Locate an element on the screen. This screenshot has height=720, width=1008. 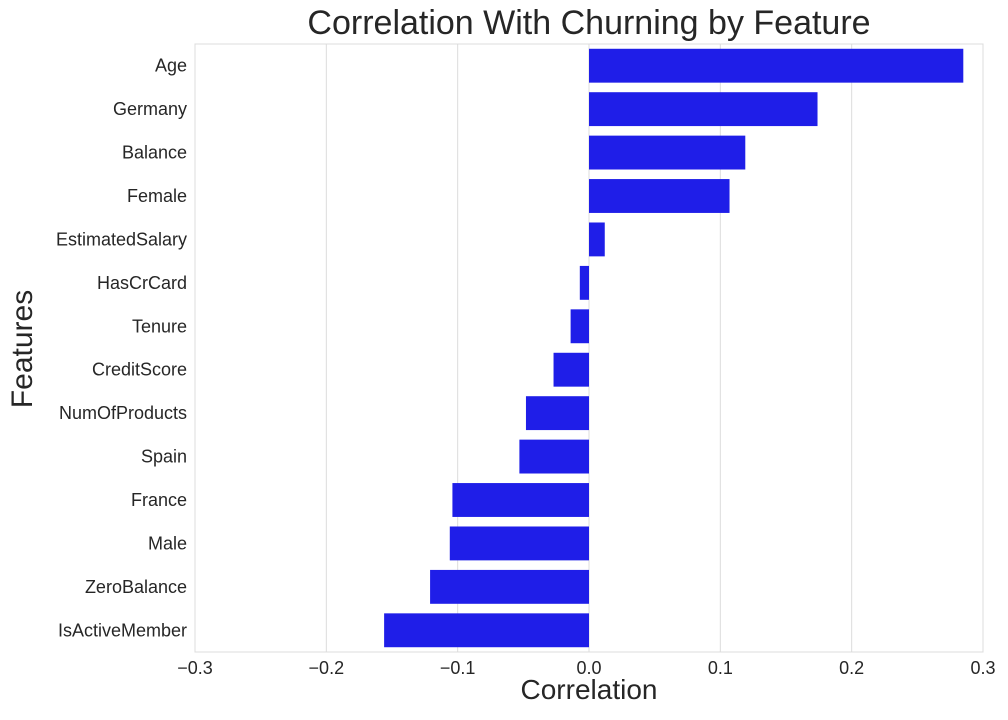
y-tick-label: ZeroBalance is located at coordinates (136, 587).